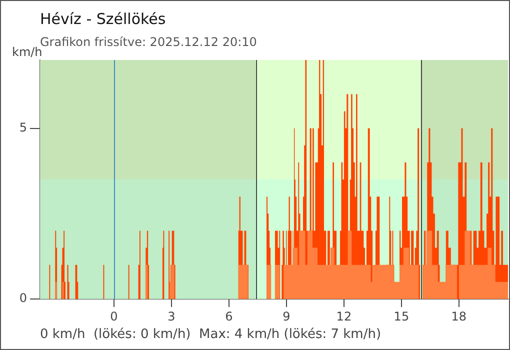 This screenshot has width=510, height=350. Describe the element at coordinates (211, 334) in the screenshot. I see `text: 0 km/h (lökés: 0 km/h) Max: 4 km/h (lökés: 7 km/h)` at that location.